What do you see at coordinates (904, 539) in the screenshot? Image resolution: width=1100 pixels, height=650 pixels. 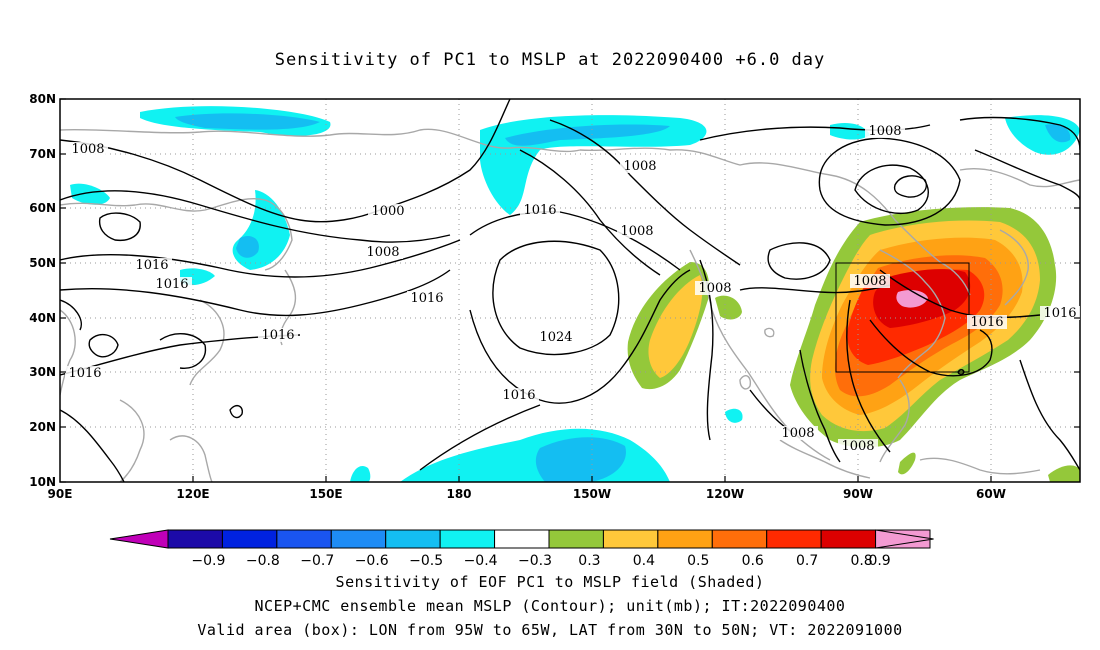 I see `colorbar-high-end` at bounding box center [904, 539].